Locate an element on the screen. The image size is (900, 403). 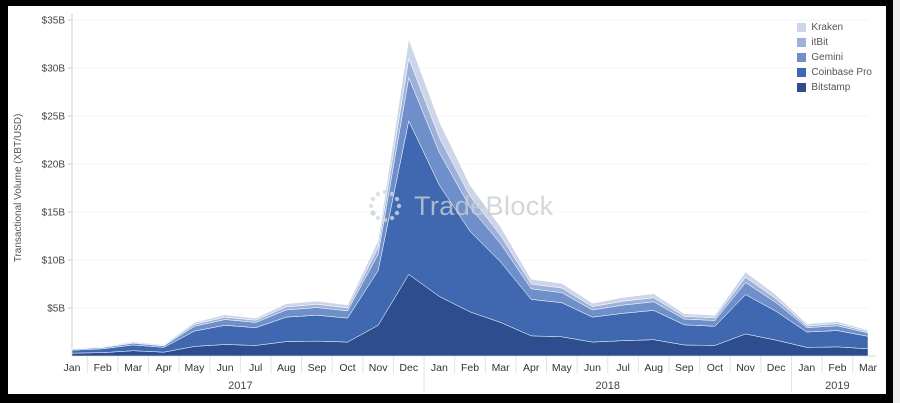
screen-edge-strip is located at coordinates (896, 201).